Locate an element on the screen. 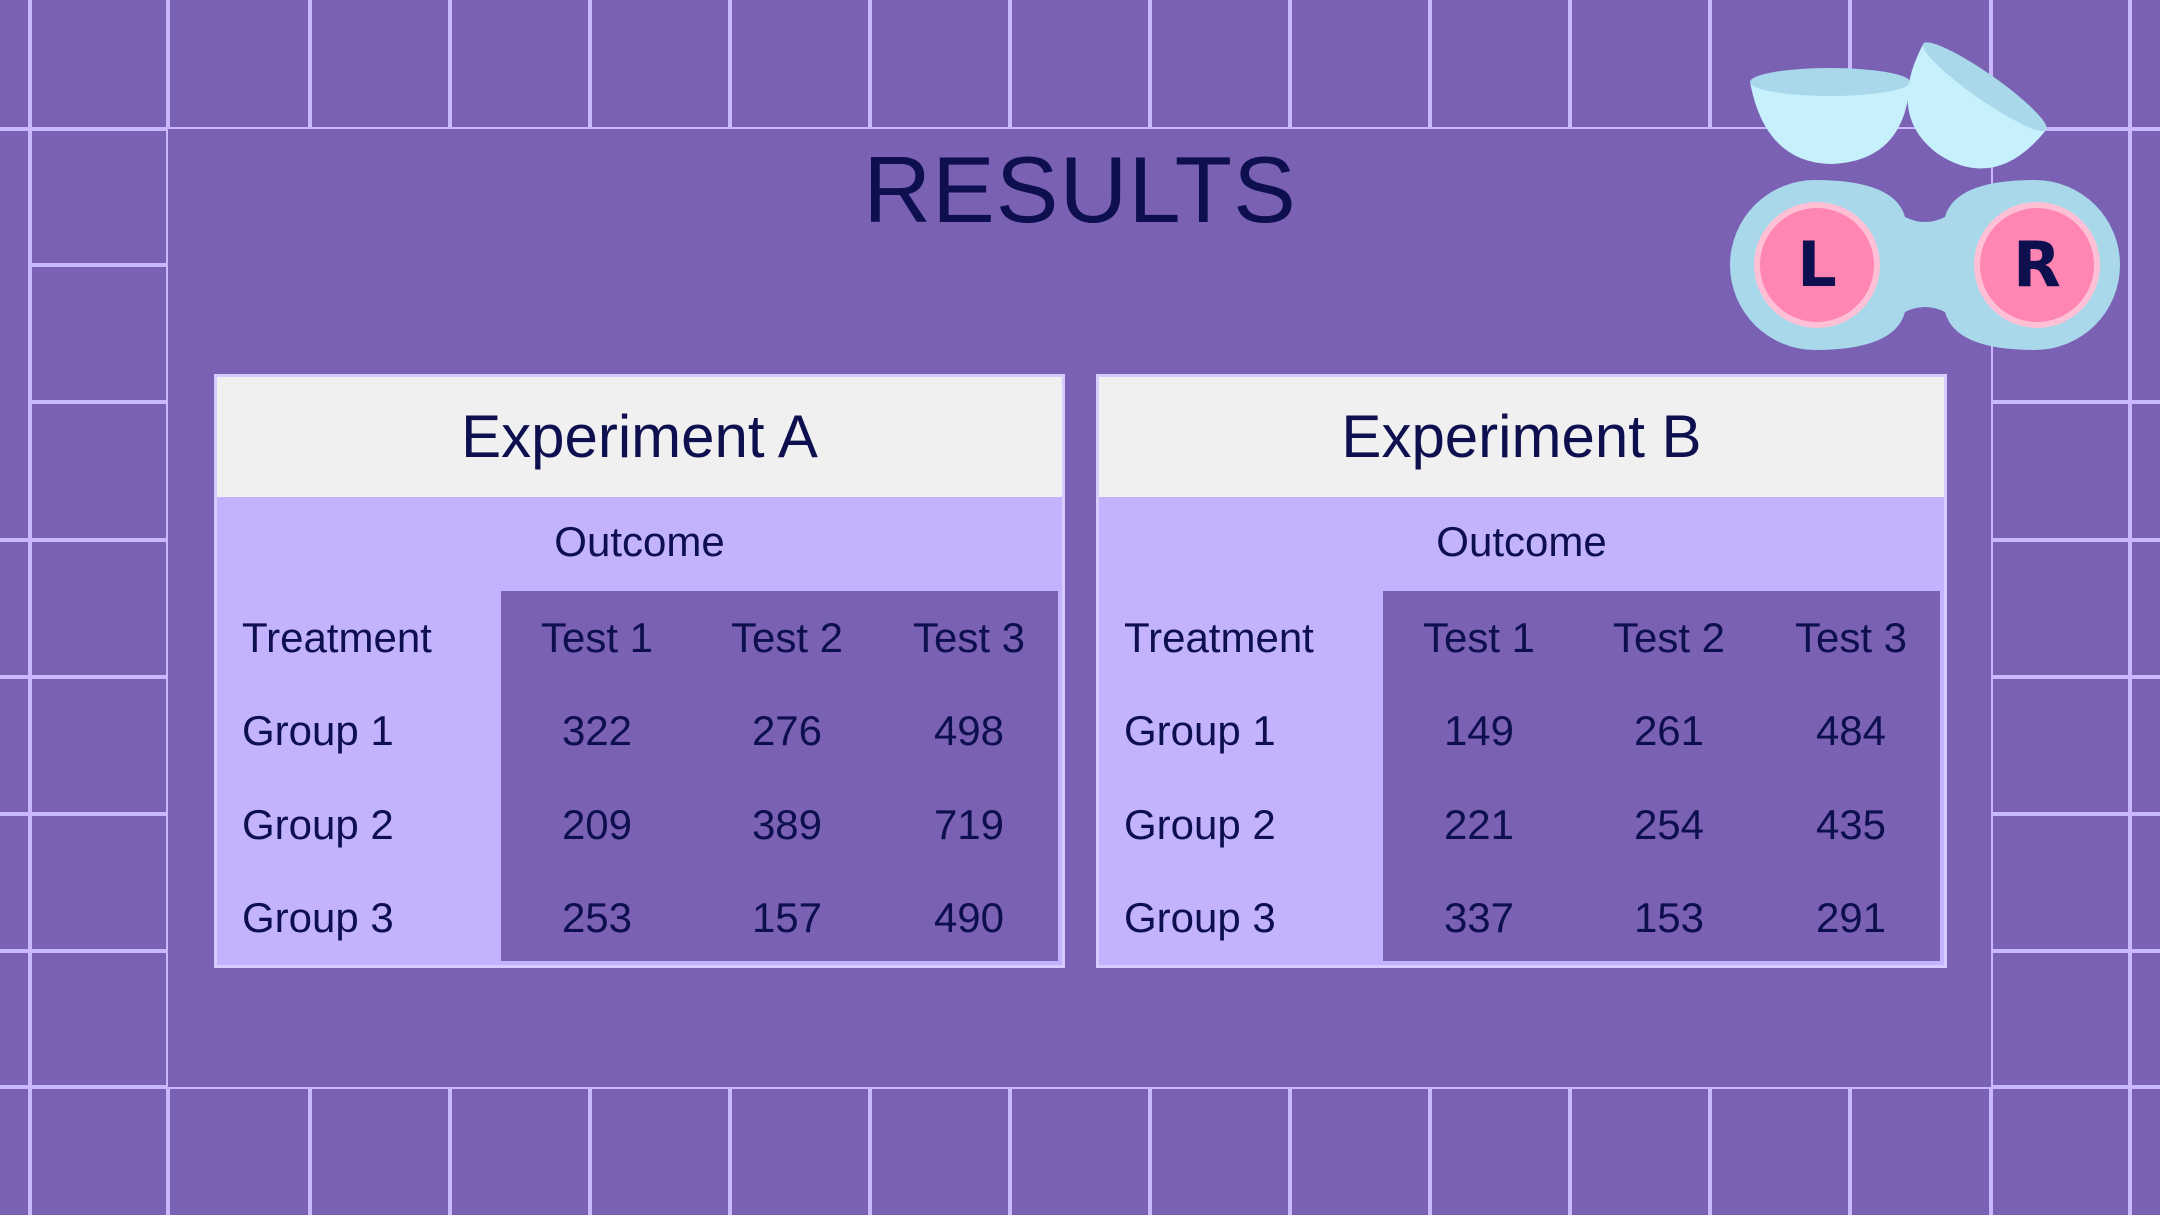 The image size is (2160, 1215). table-cell: 291 is located at coordinates (1851, 917).